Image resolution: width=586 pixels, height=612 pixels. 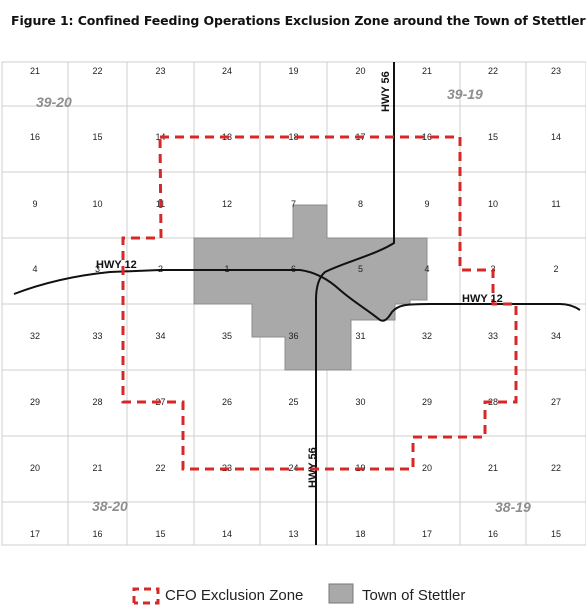 I want to click on section-number-label: 27, so click(x=556, y=402).